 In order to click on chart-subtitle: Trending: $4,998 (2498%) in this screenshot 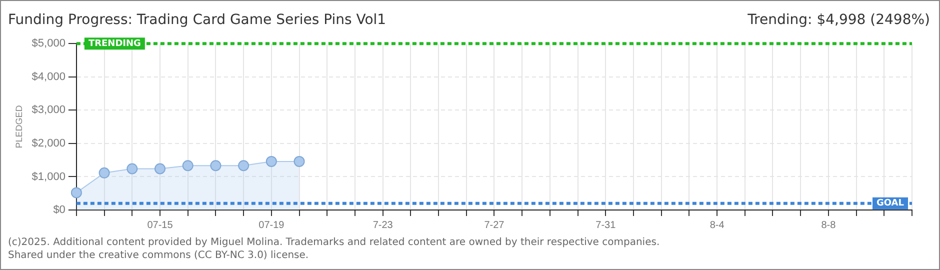, I will do `click(839, 20)`.